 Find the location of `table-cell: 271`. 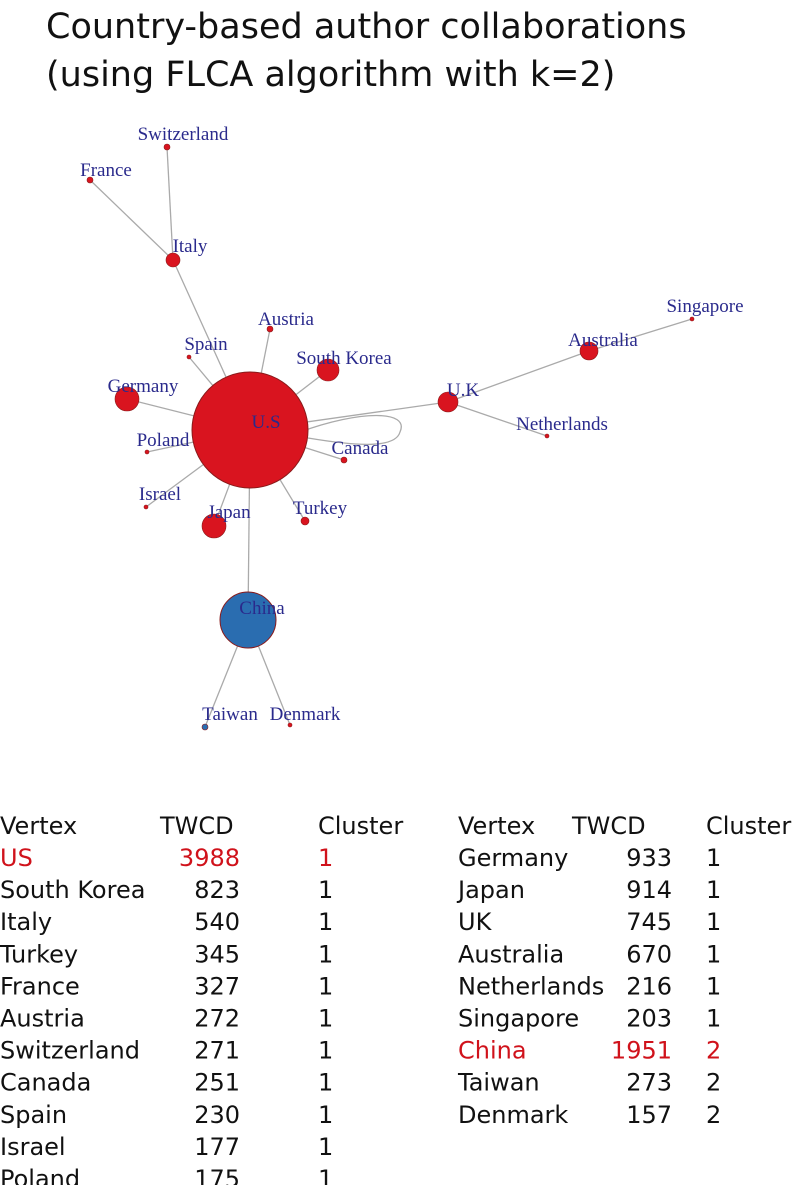

table-cell: 271 is located at coordinates (217, 1051).